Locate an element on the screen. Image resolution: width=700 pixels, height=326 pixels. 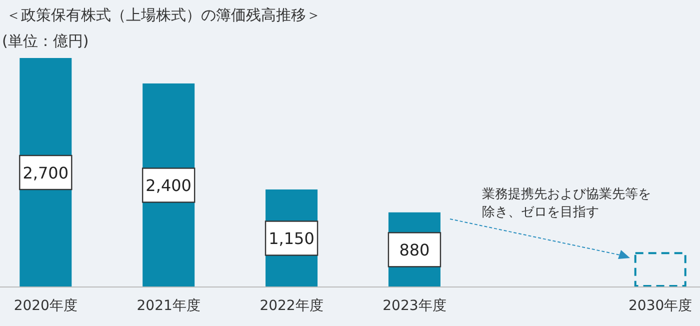
data-label: 1,150 is located at coordinates (291, 238).